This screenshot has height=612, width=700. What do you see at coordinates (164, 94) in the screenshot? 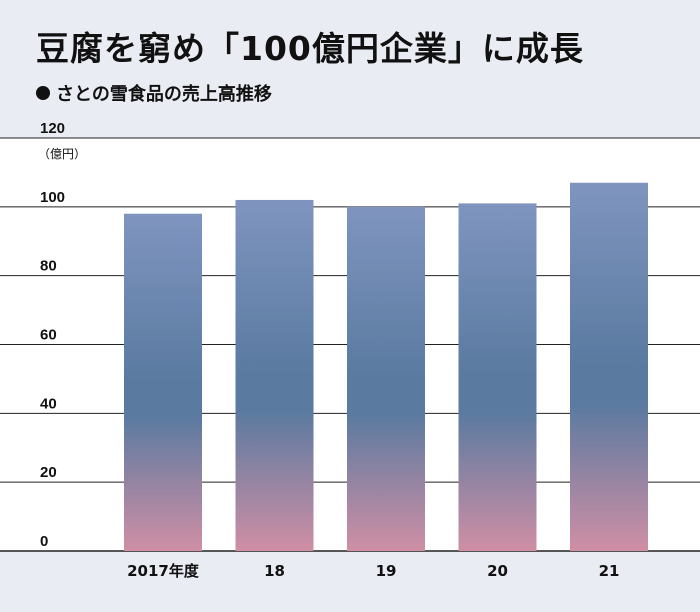
I see `chart-subtitle-text: さとの雪食品の売上高推移` at bounding box center [164, 94].